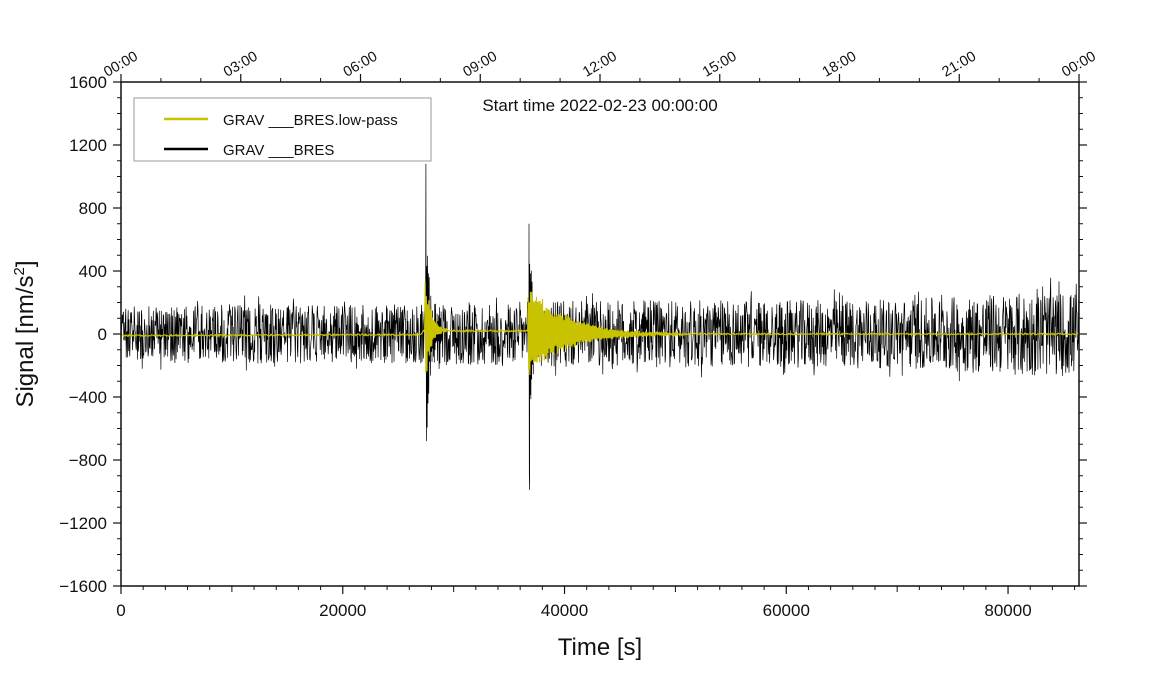 Image resolution: width=1151 pixels, height=700 pixels. I want to click on x-axis-title: Time [s], so click(600, 647).